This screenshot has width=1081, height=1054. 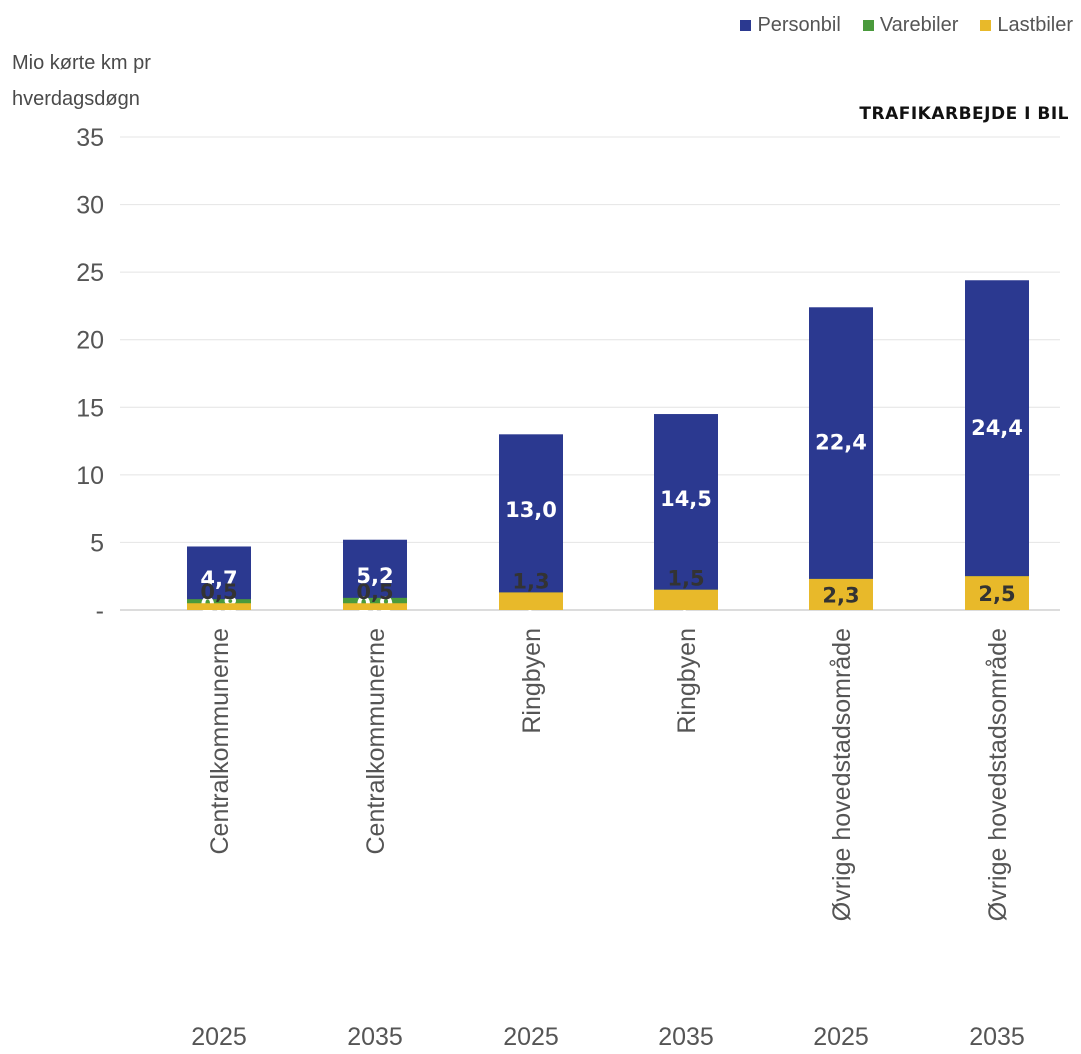 I want to click on data-label-lastbiler-2: 1,3, so click(x=530, y=581).